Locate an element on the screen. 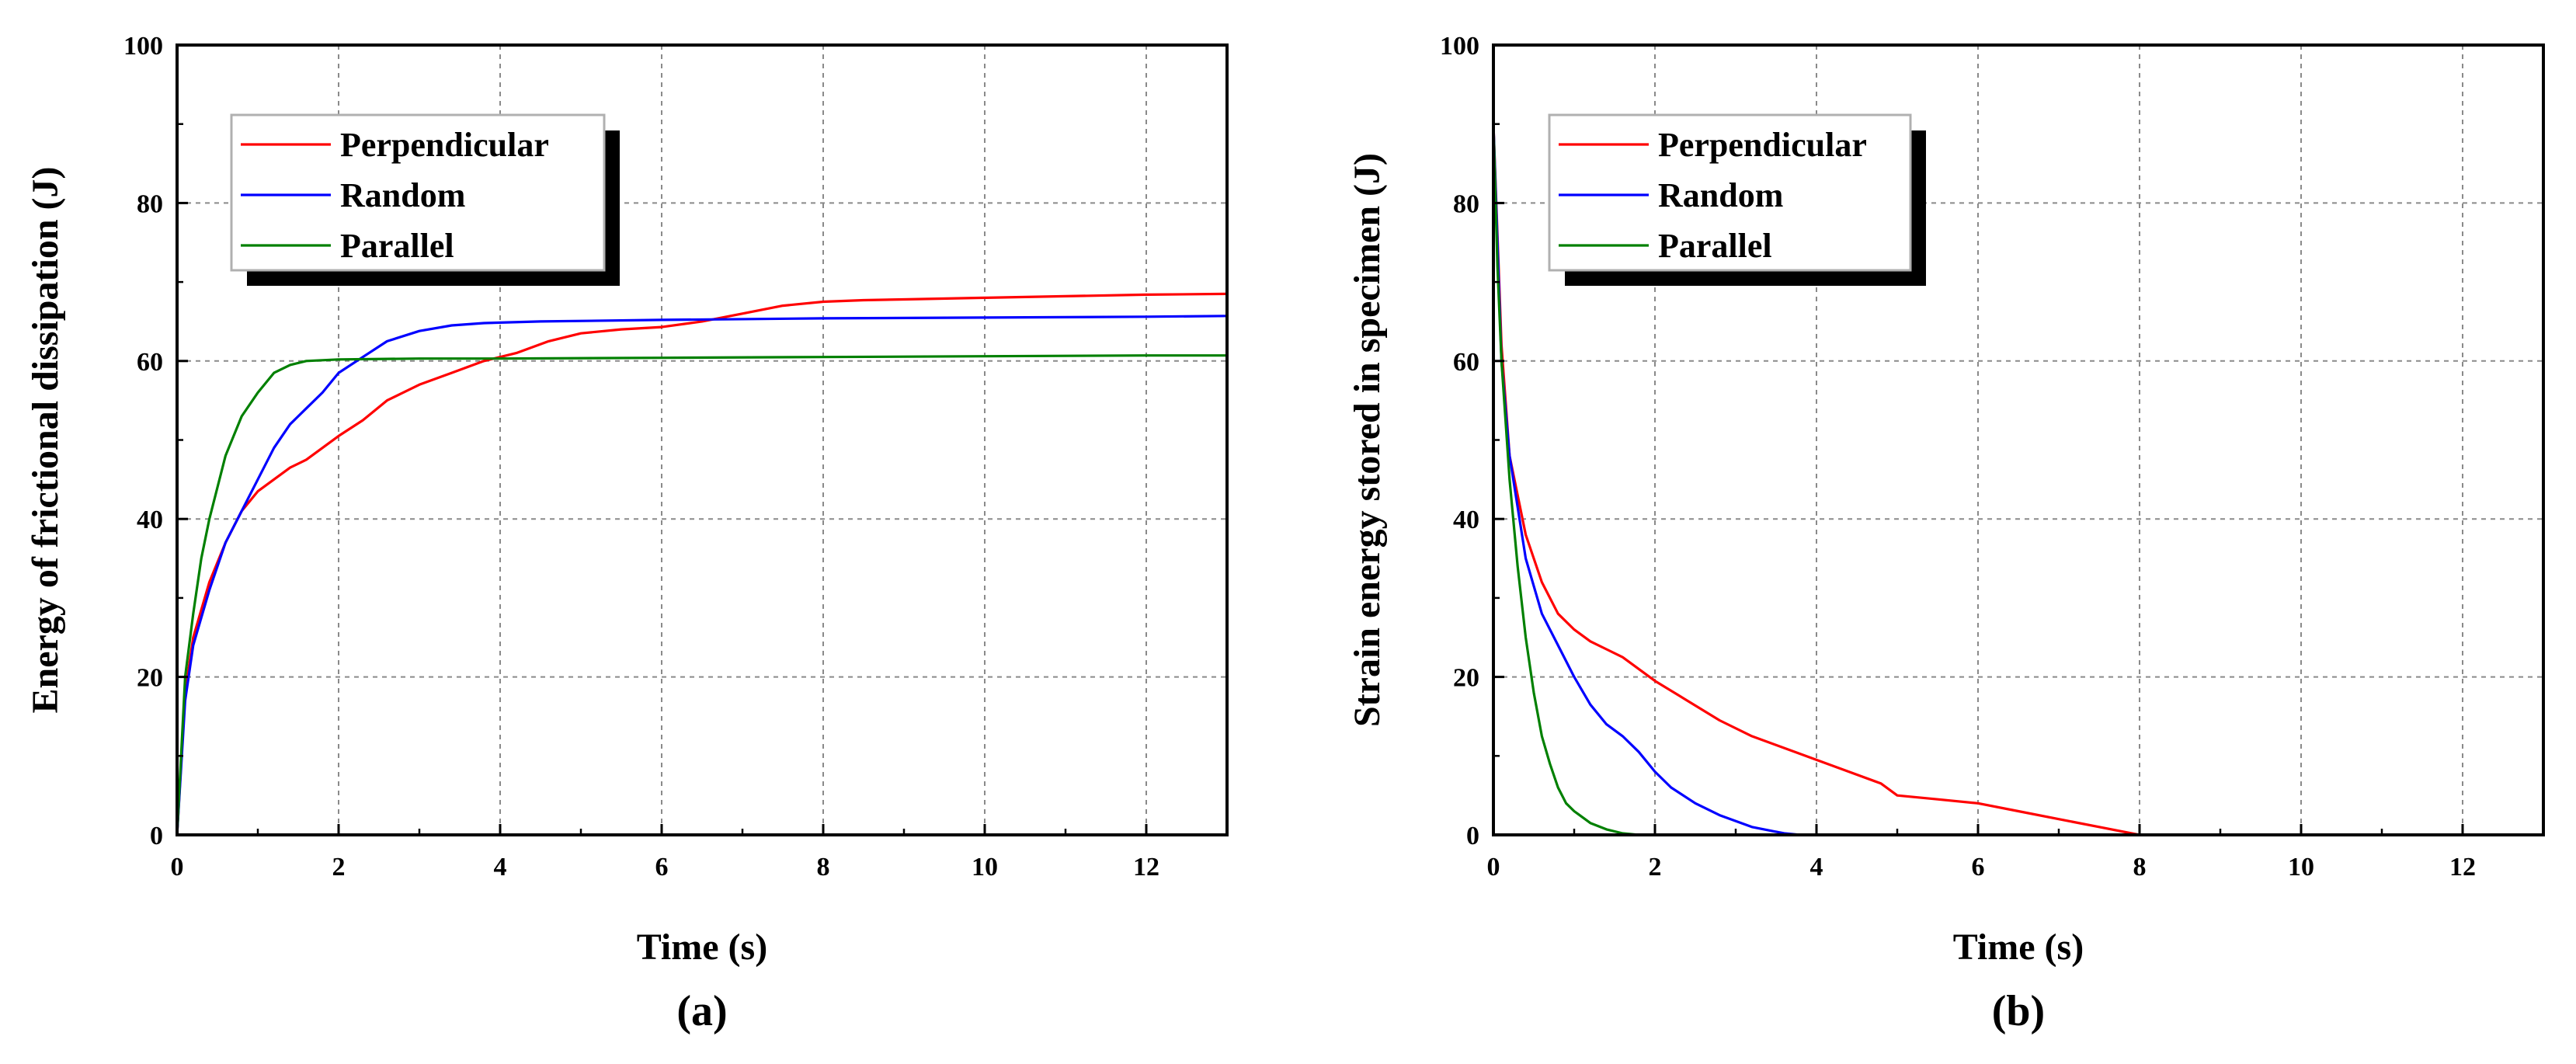 This screenshot has width=2576, height=1064. y-tick-label-b: 40 is located at coordinates (1466, 520).